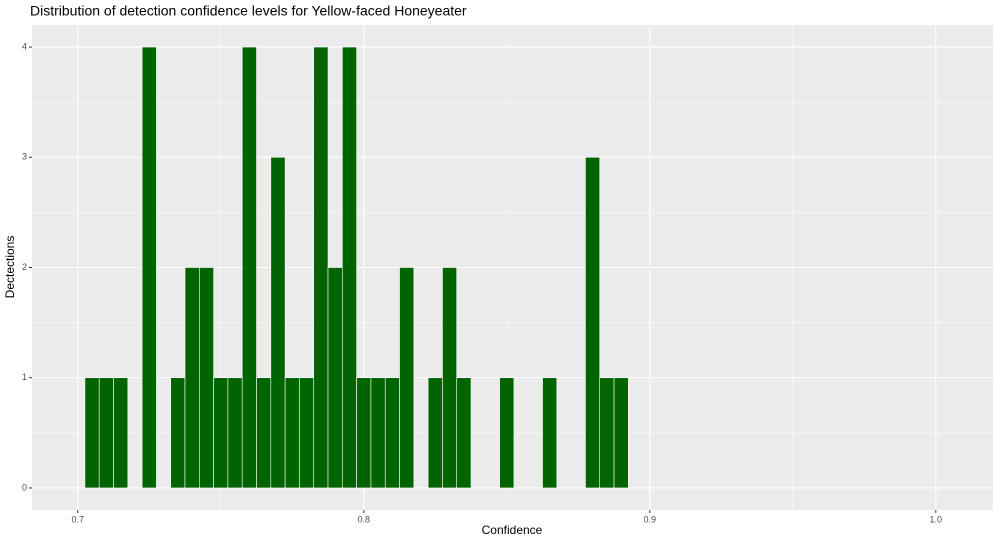  I want to click on x-tick-label: 1.0, so click(936, 519).